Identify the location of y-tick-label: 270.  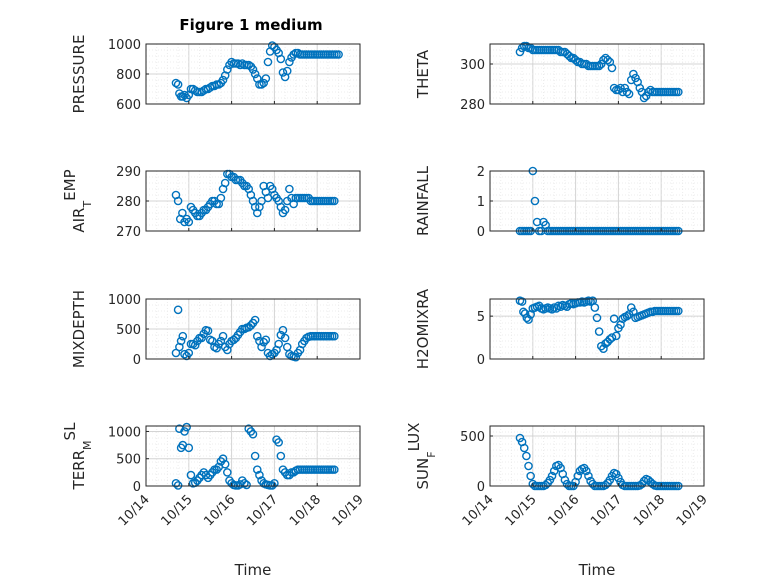
(128, 232).